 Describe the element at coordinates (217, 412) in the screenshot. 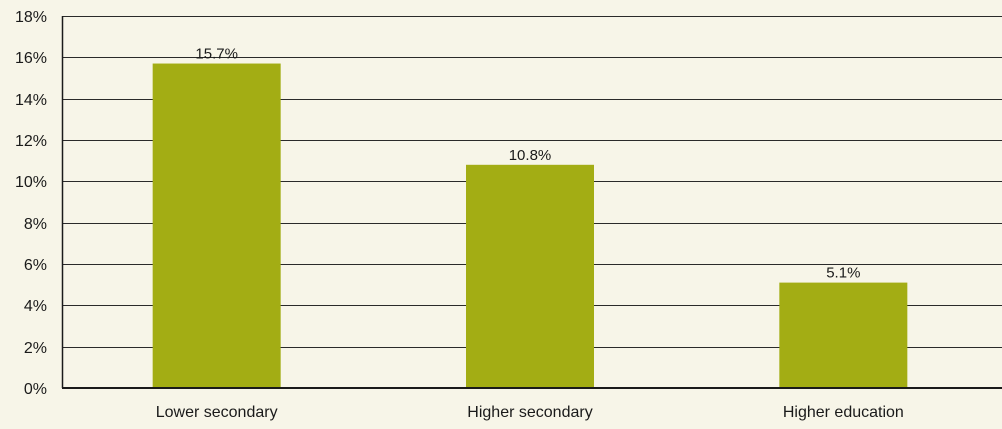

I see `x-tick-label: Lower secondary` at that location.